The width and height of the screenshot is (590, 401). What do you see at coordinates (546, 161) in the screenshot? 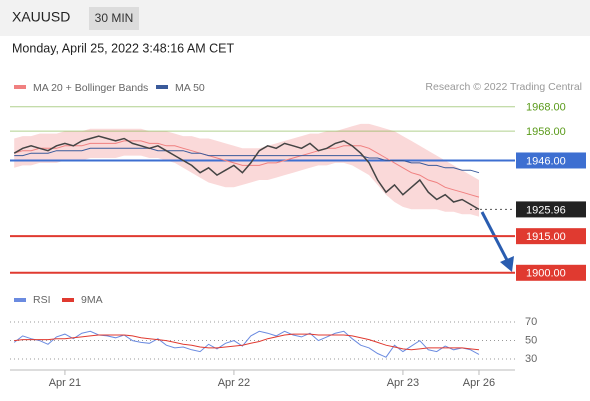
I see `level-label: 1946.00` at bounding box center [546, 161].